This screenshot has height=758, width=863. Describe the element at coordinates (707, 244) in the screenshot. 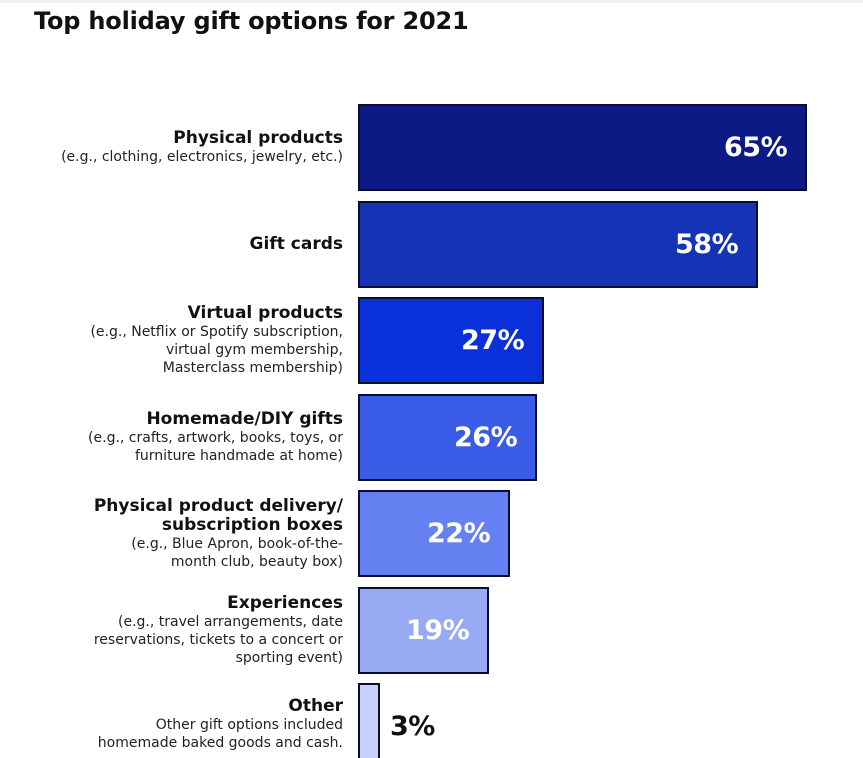

I see `bar-value-label: 58%` at that location.